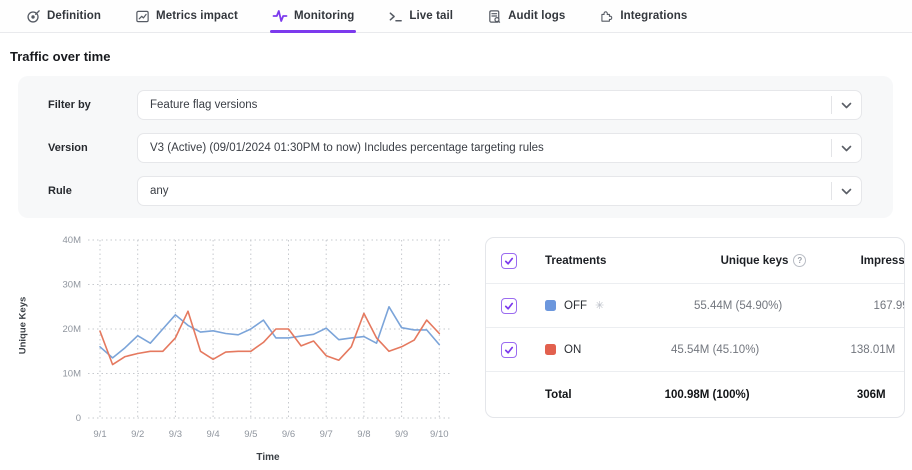 This screenshot has width=912, height=470. What do you see at coordinates (600, 306) in the screenshot?
I see `default-treatment-icon: ✳` at bounding box center [600, 306].